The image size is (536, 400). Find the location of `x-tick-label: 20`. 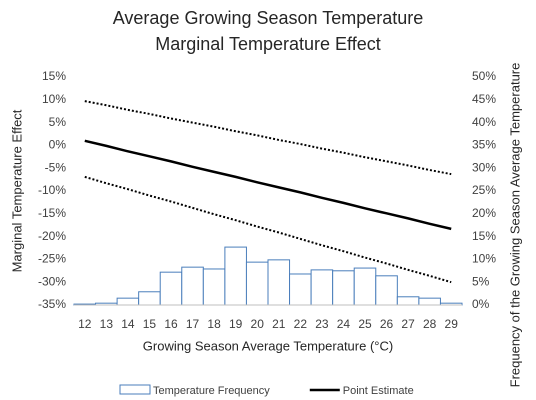

x-tick-label: 20 is located at coordinates (258, 324).